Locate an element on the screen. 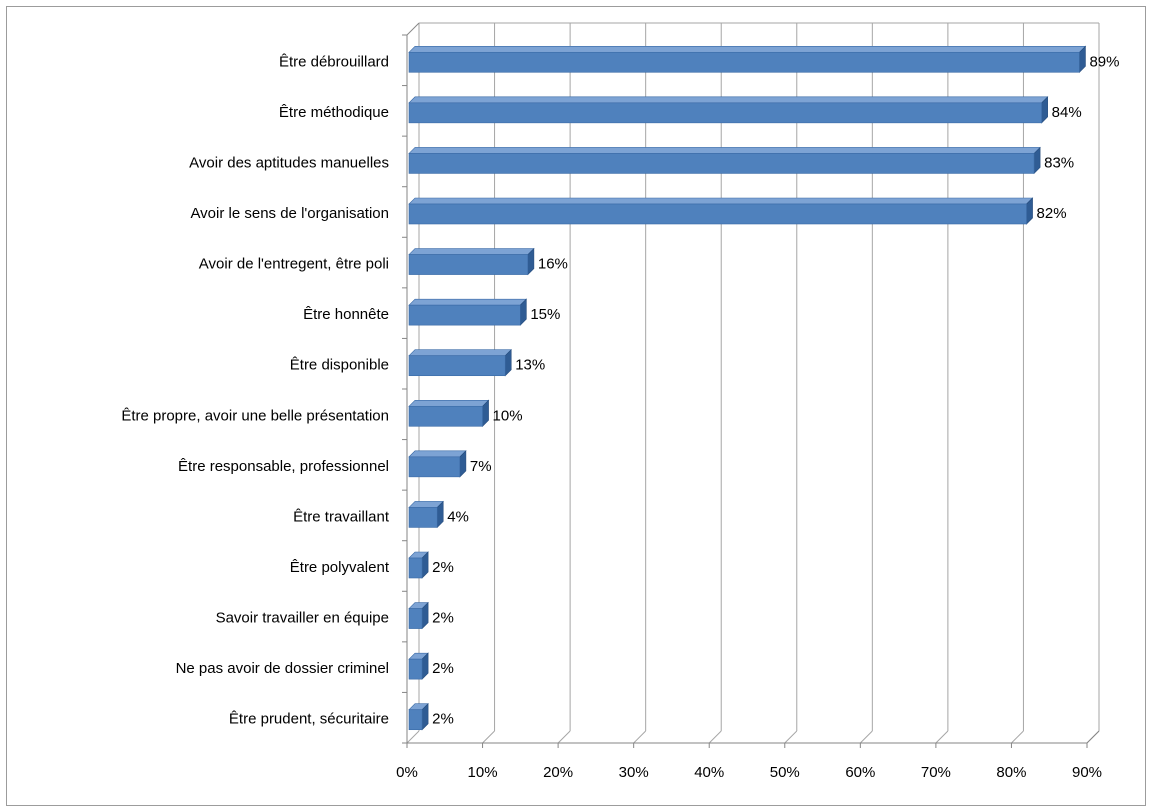 This screenshot has width=1149, height=812. bar-etre-responsable-professionnel is located at coordinates (437, 464).